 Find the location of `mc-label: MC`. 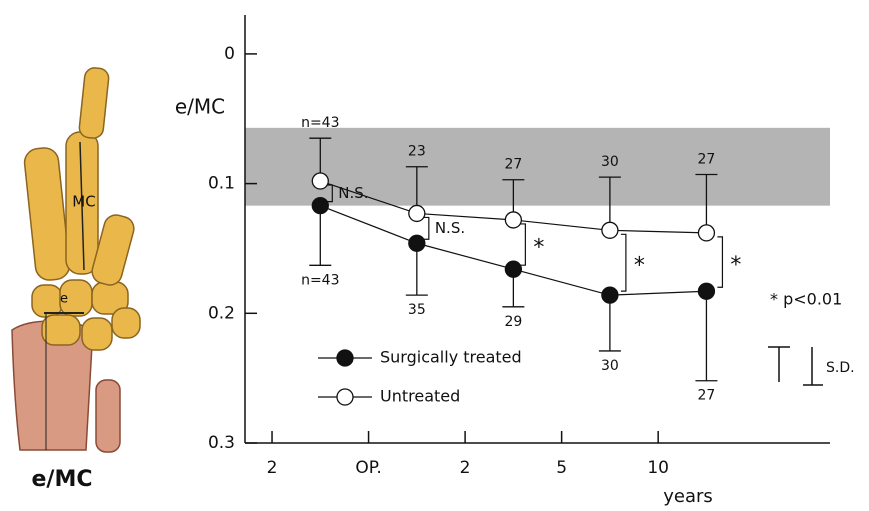

mc-label: MC is located at coordinates (83, 202).